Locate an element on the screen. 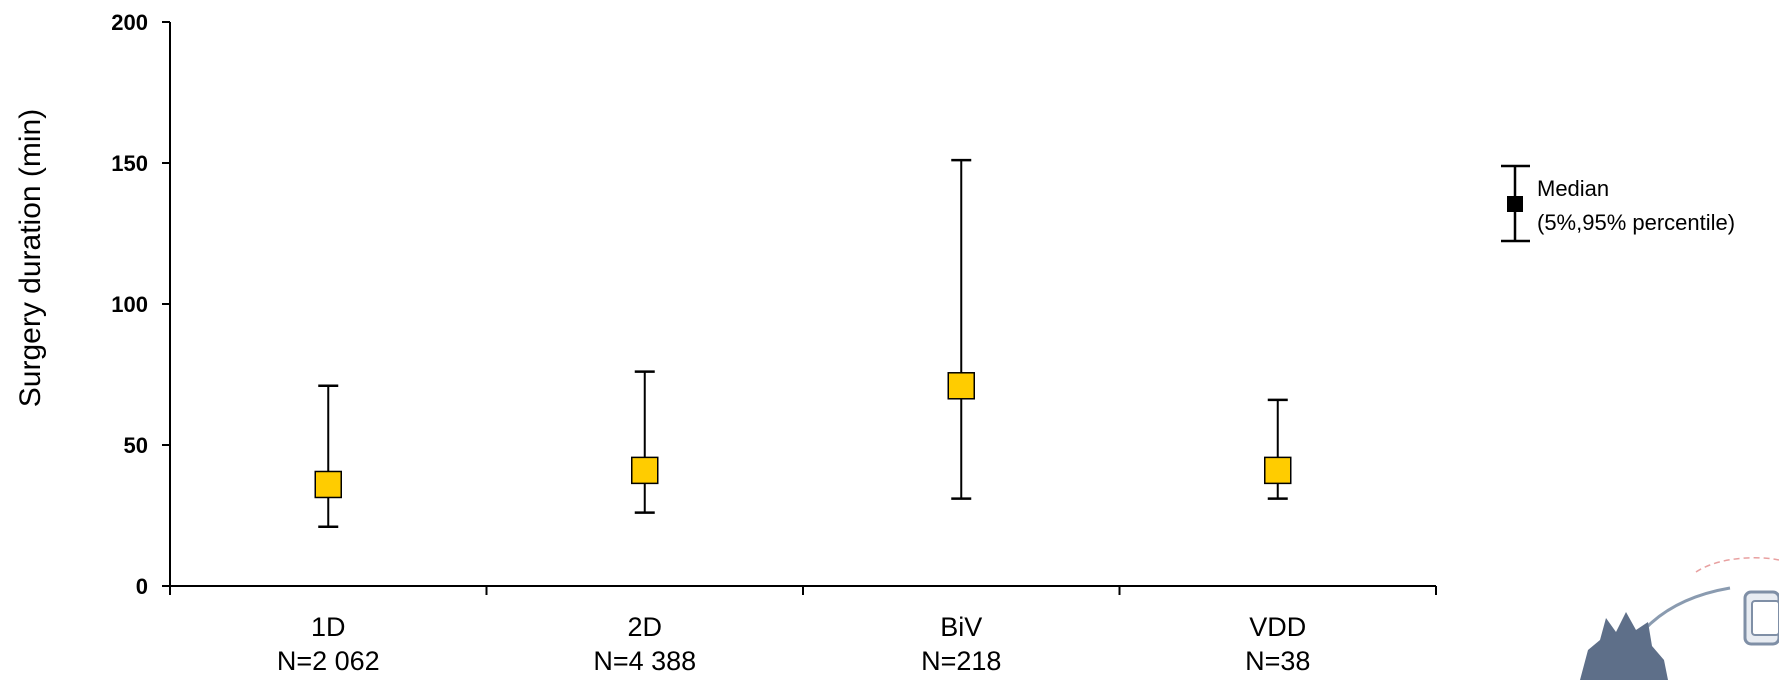 Image resolution: width=1779 pixels, height=680 pixels. category-n-label: N=2 062 is located at coordinates (328, 661).